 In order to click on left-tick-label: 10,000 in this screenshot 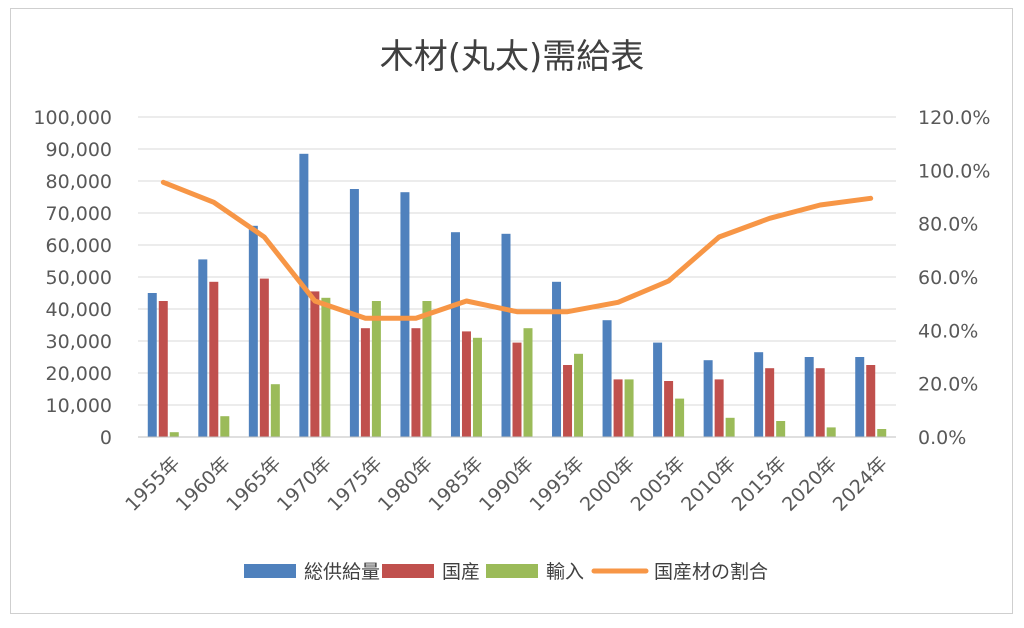, I will do `click(79, 406)`.